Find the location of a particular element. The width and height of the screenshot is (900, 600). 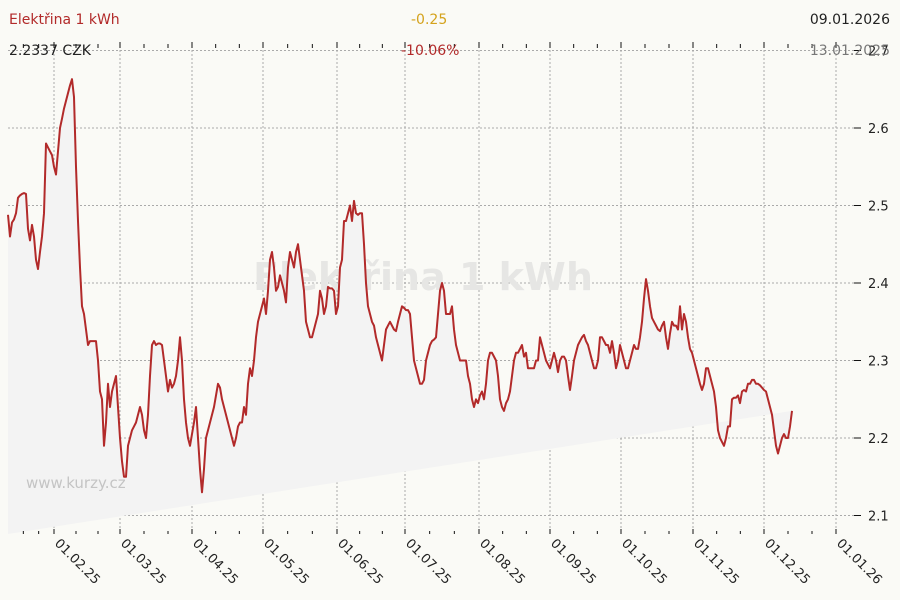

x-tick-label: 01.04.25 is located at coordinates (215, 562).